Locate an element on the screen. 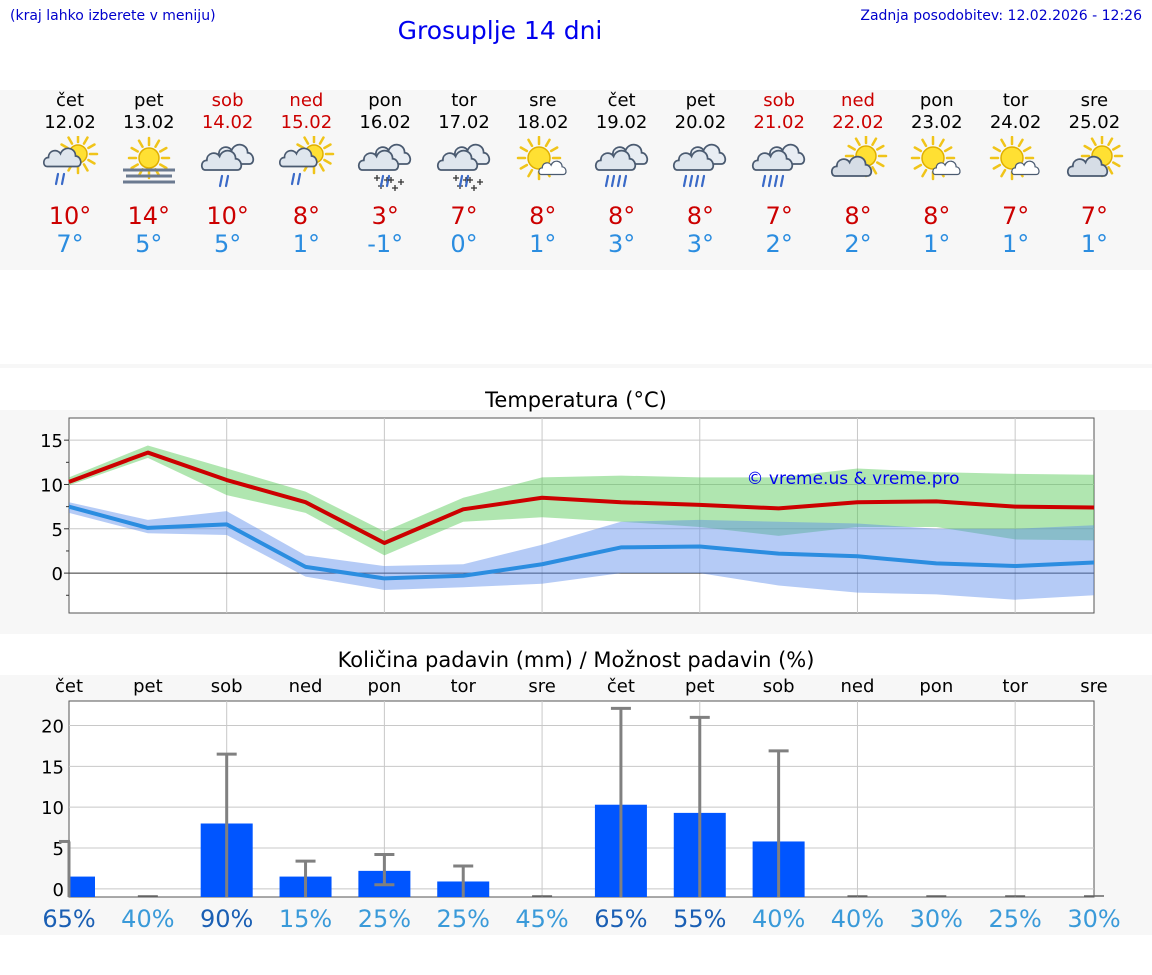  sun-shape is located at coordinates (149, 158).